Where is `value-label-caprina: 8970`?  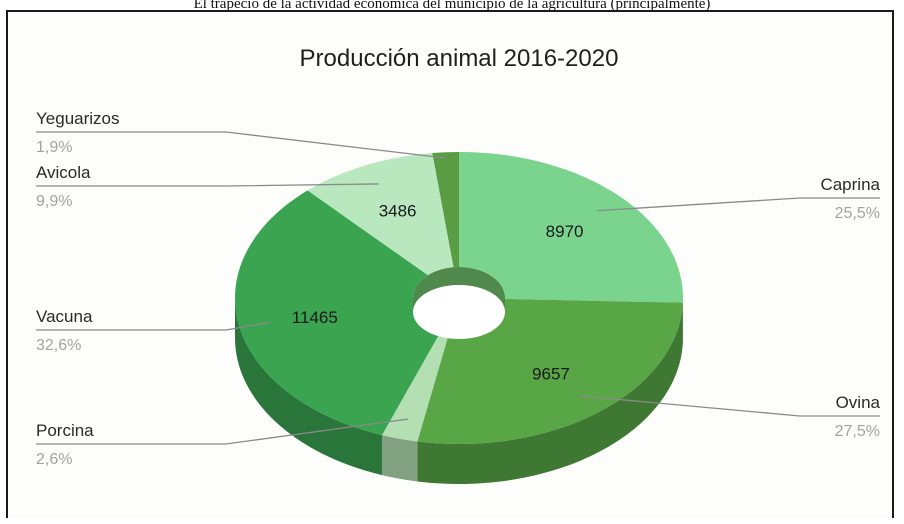
value-label-caprina: 8970 is located at coordinates (565, 231).